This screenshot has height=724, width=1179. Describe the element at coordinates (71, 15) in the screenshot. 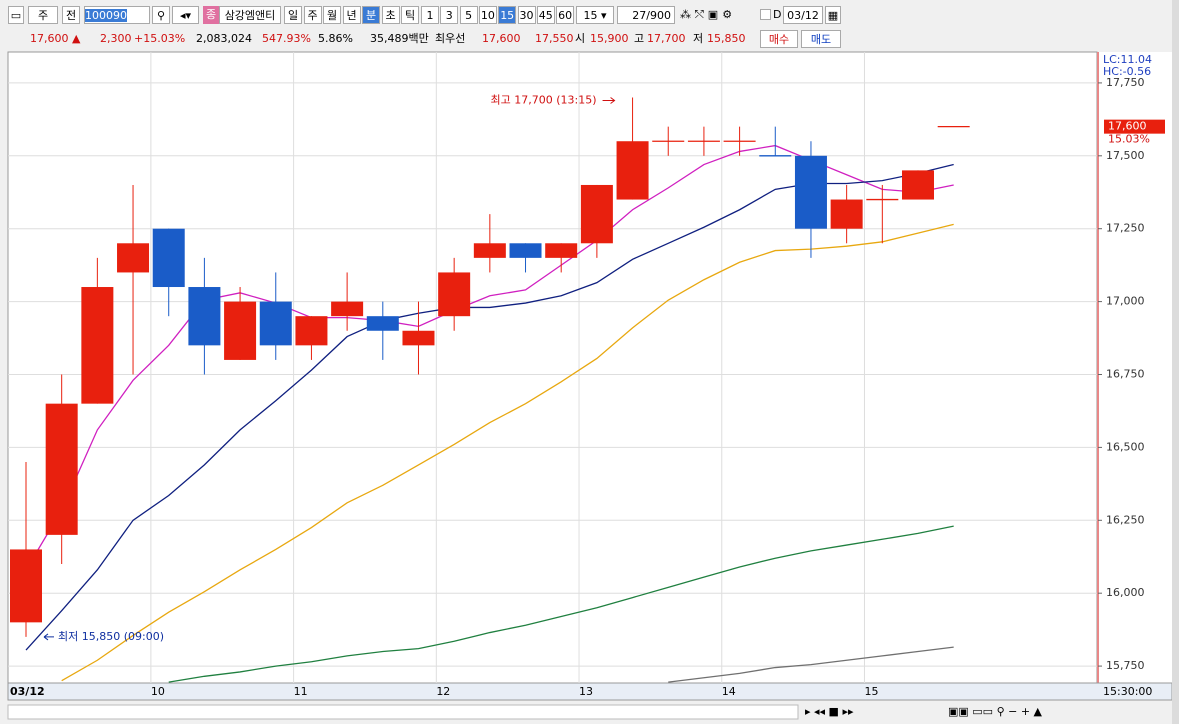

I see `scope-button: 전` at that location.